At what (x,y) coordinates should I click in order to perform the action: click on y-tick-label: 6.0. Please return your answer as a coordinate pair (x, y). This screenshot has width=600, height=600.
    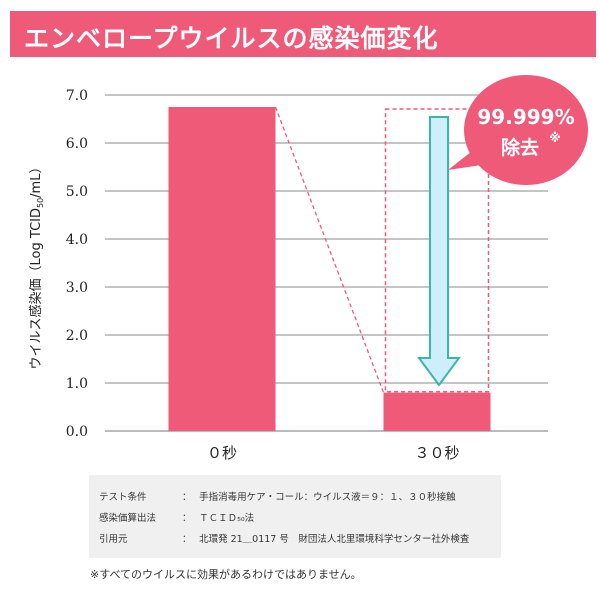
    Looking at the image, I should click on (77, 144).